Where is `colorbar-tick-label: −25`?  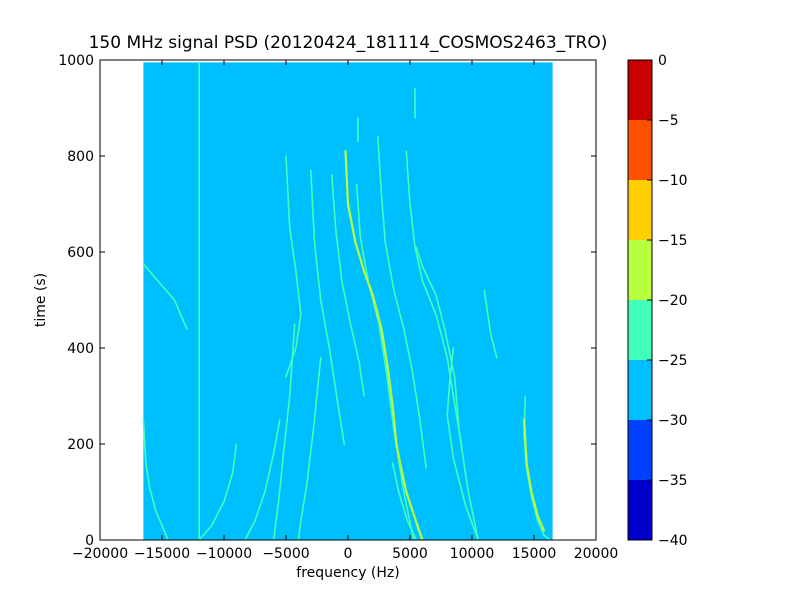
colorbar-tick-label: −25 is located at coordinates (673, 361).